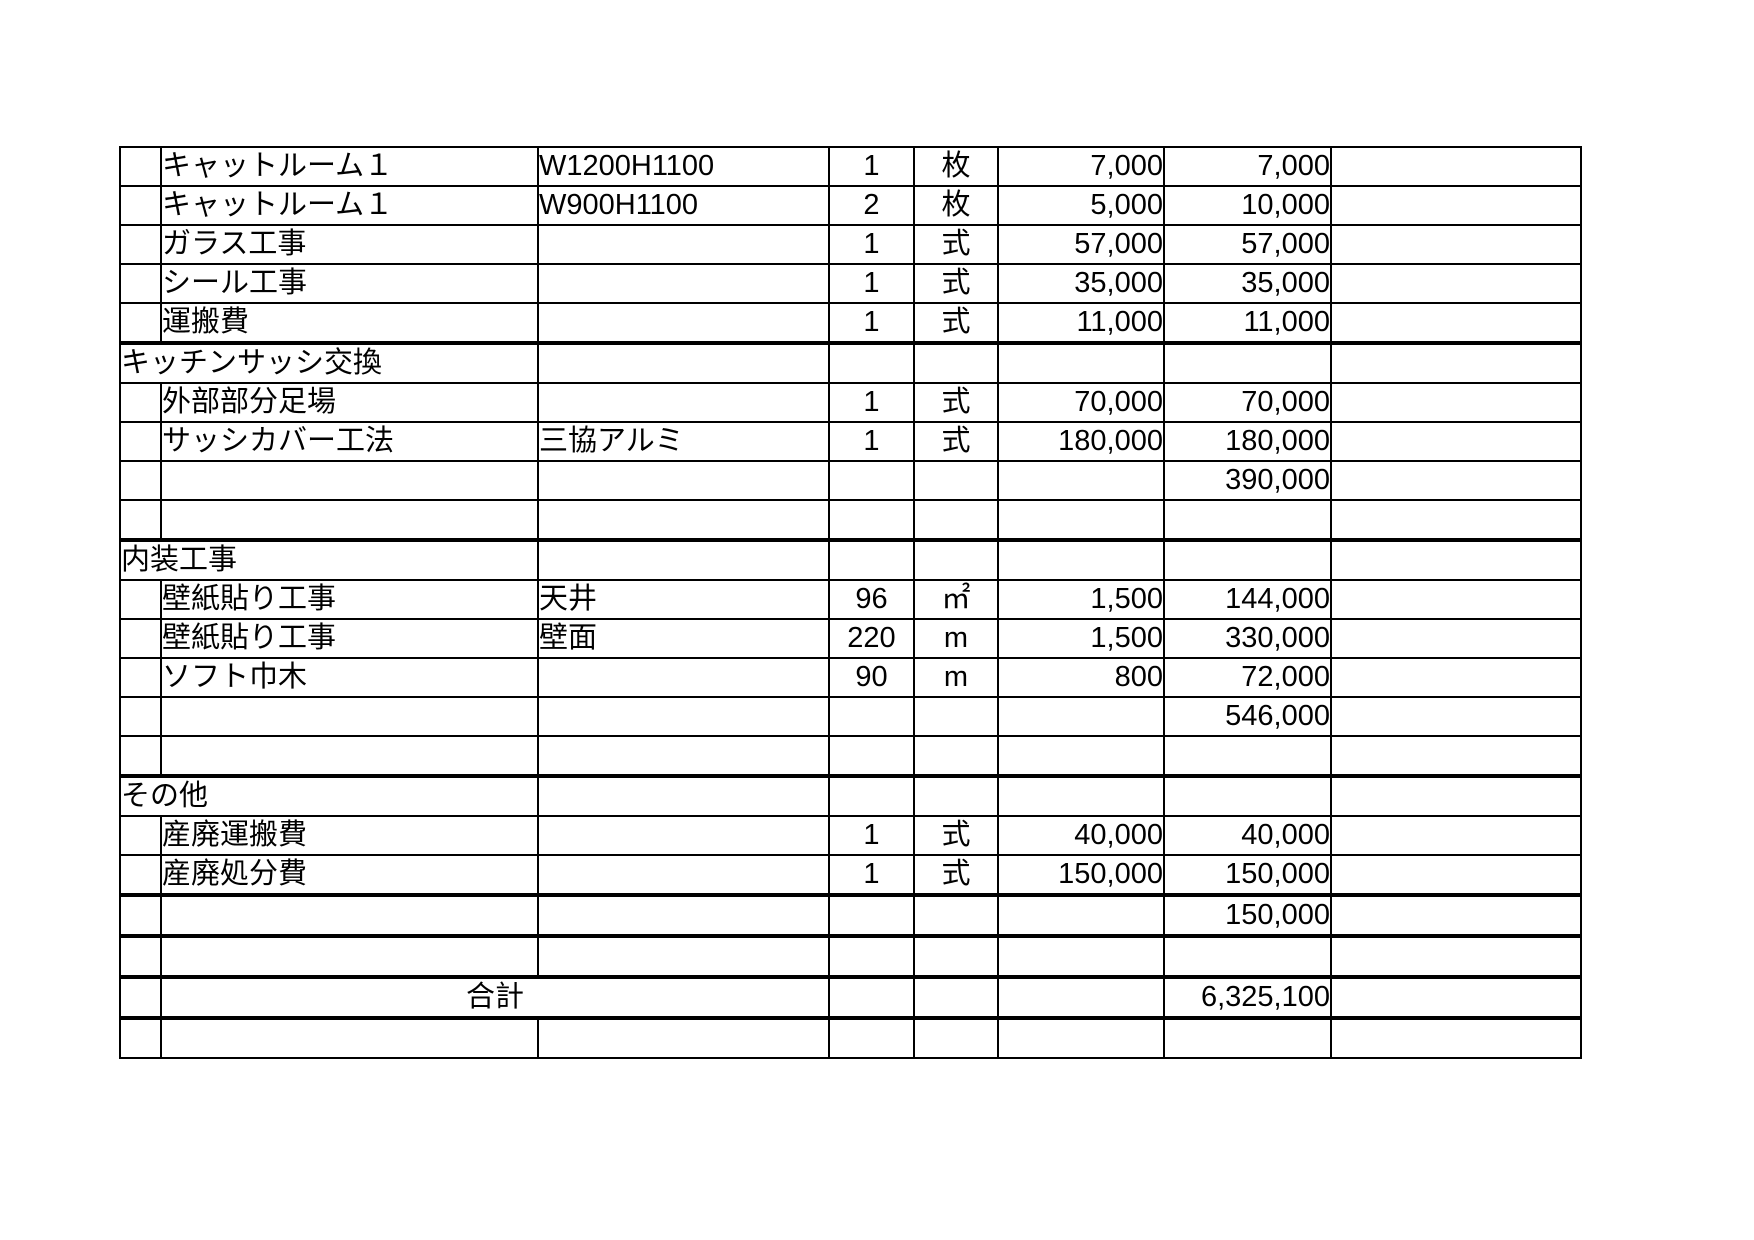 The height and width of the screenshot is (1240, 1754). What do you see at coordinates (329, 795) in the screenshot?
I see `cell-category-name: その他` at bounding box center [329, 795].